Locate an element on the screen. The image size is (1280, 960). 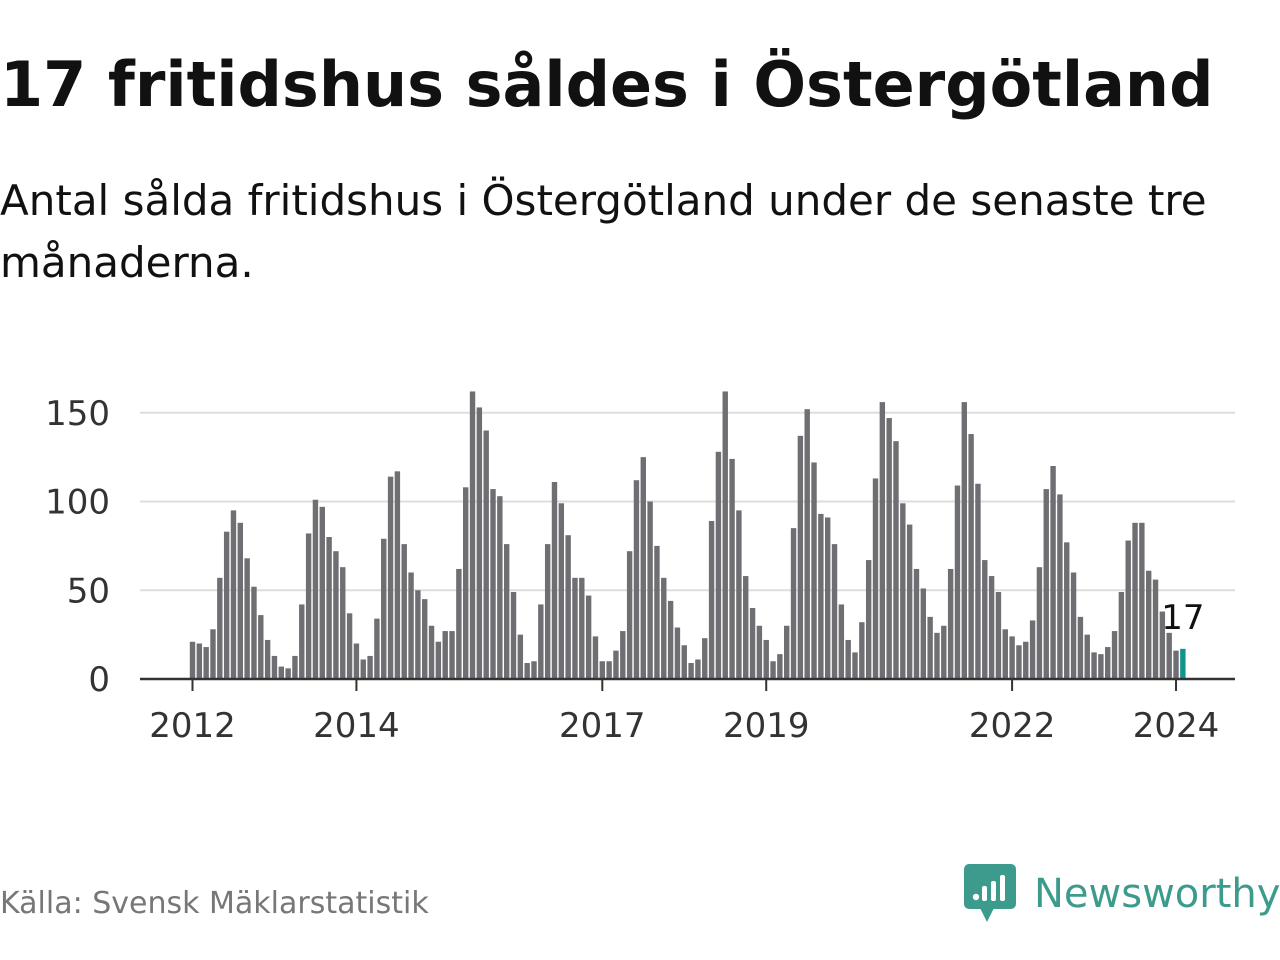
x-tick-label: 2012 is located at coordinates (192, 726).